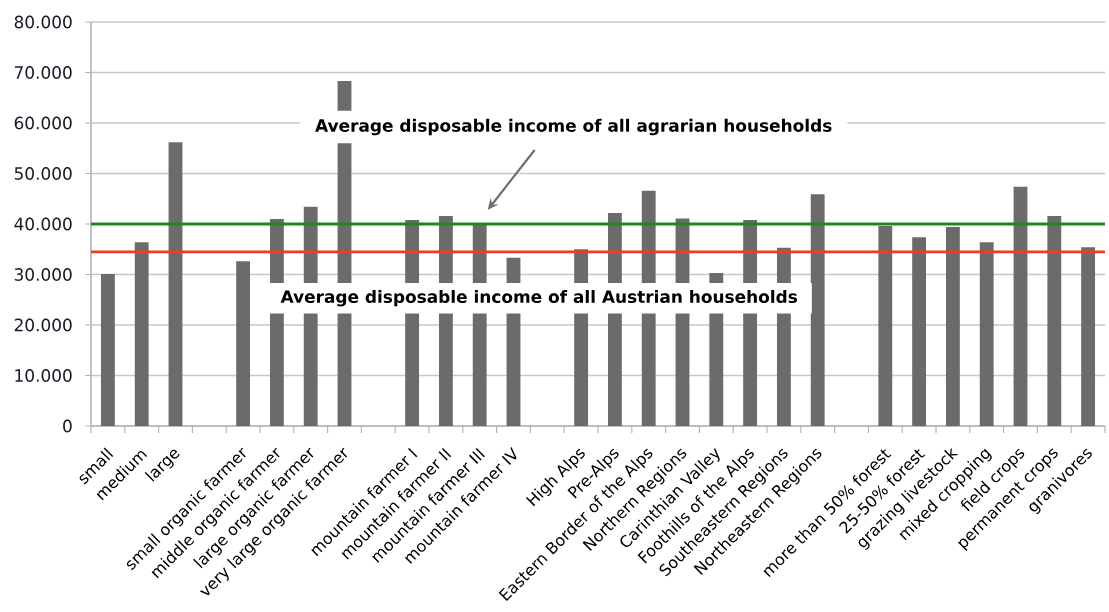  Describe the element at coordinates (43, 22) in the screenshot. I see `y-tick-label: 80.000` at that location.